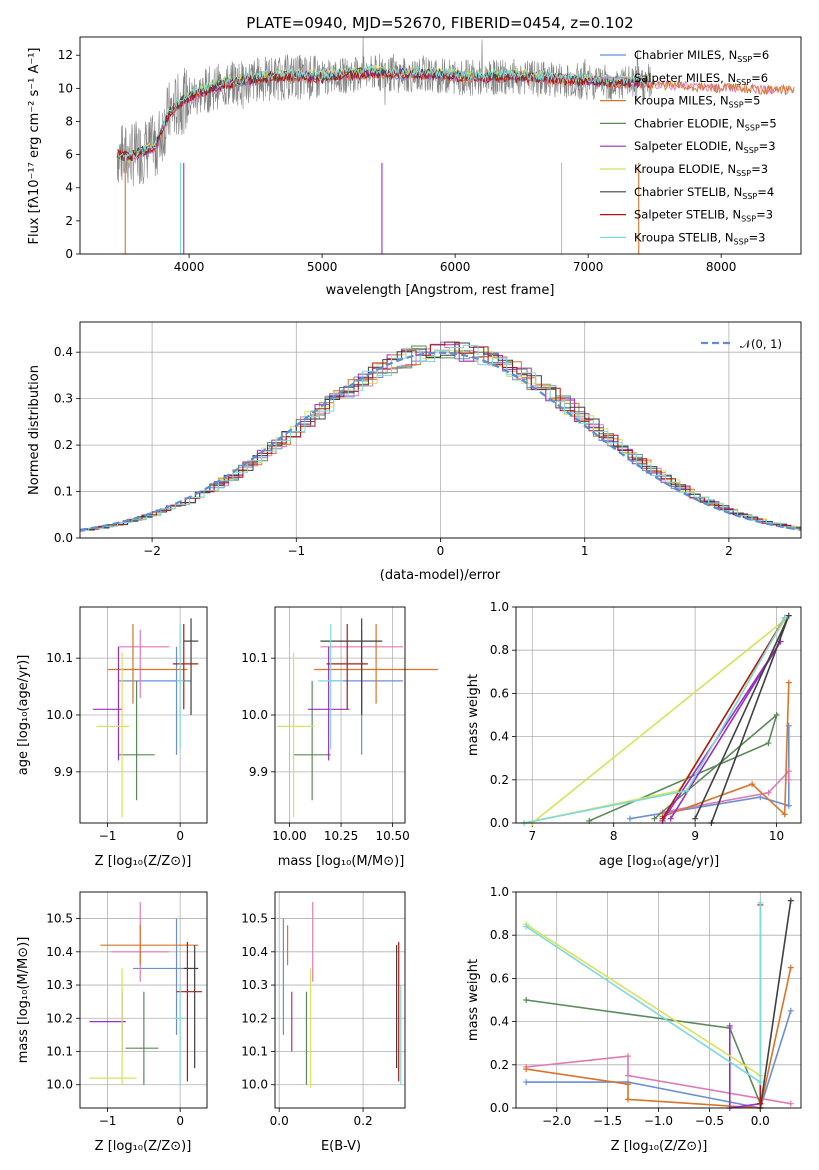 This screenshot has height=1170, width=819. Describe the element at coordinates (701, 170) in the screenshot. I see `legend-label-5: Kroupa ELODIE, NSSP=3` at that location.